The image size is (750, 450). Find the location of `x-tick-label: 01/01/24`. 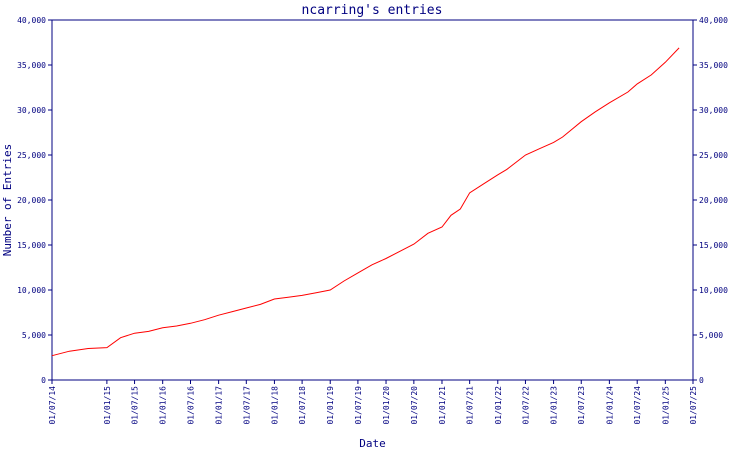

x-tick-label: 01/01/24 is located at coordinates (609, 405).